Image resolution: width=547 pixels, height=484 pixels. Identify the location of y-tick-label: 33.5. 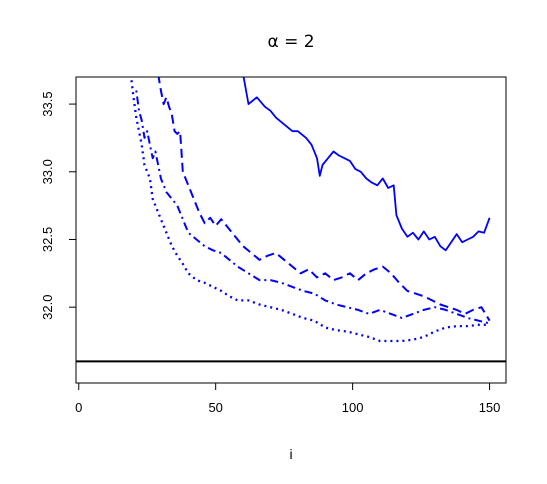
(47, 103).